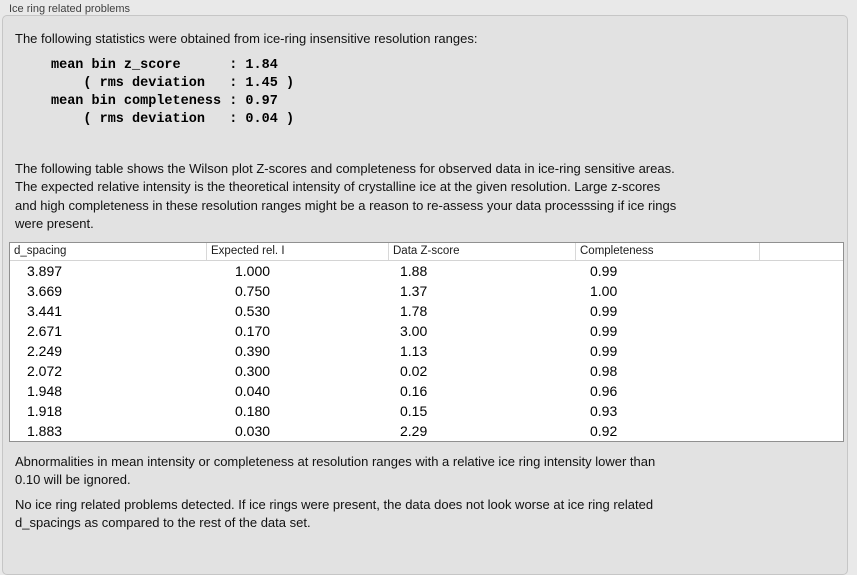  Describe the element at coordinates (40, 251) in the screenshot. I see `column-header-d-spacing: d_spacing` at that location.